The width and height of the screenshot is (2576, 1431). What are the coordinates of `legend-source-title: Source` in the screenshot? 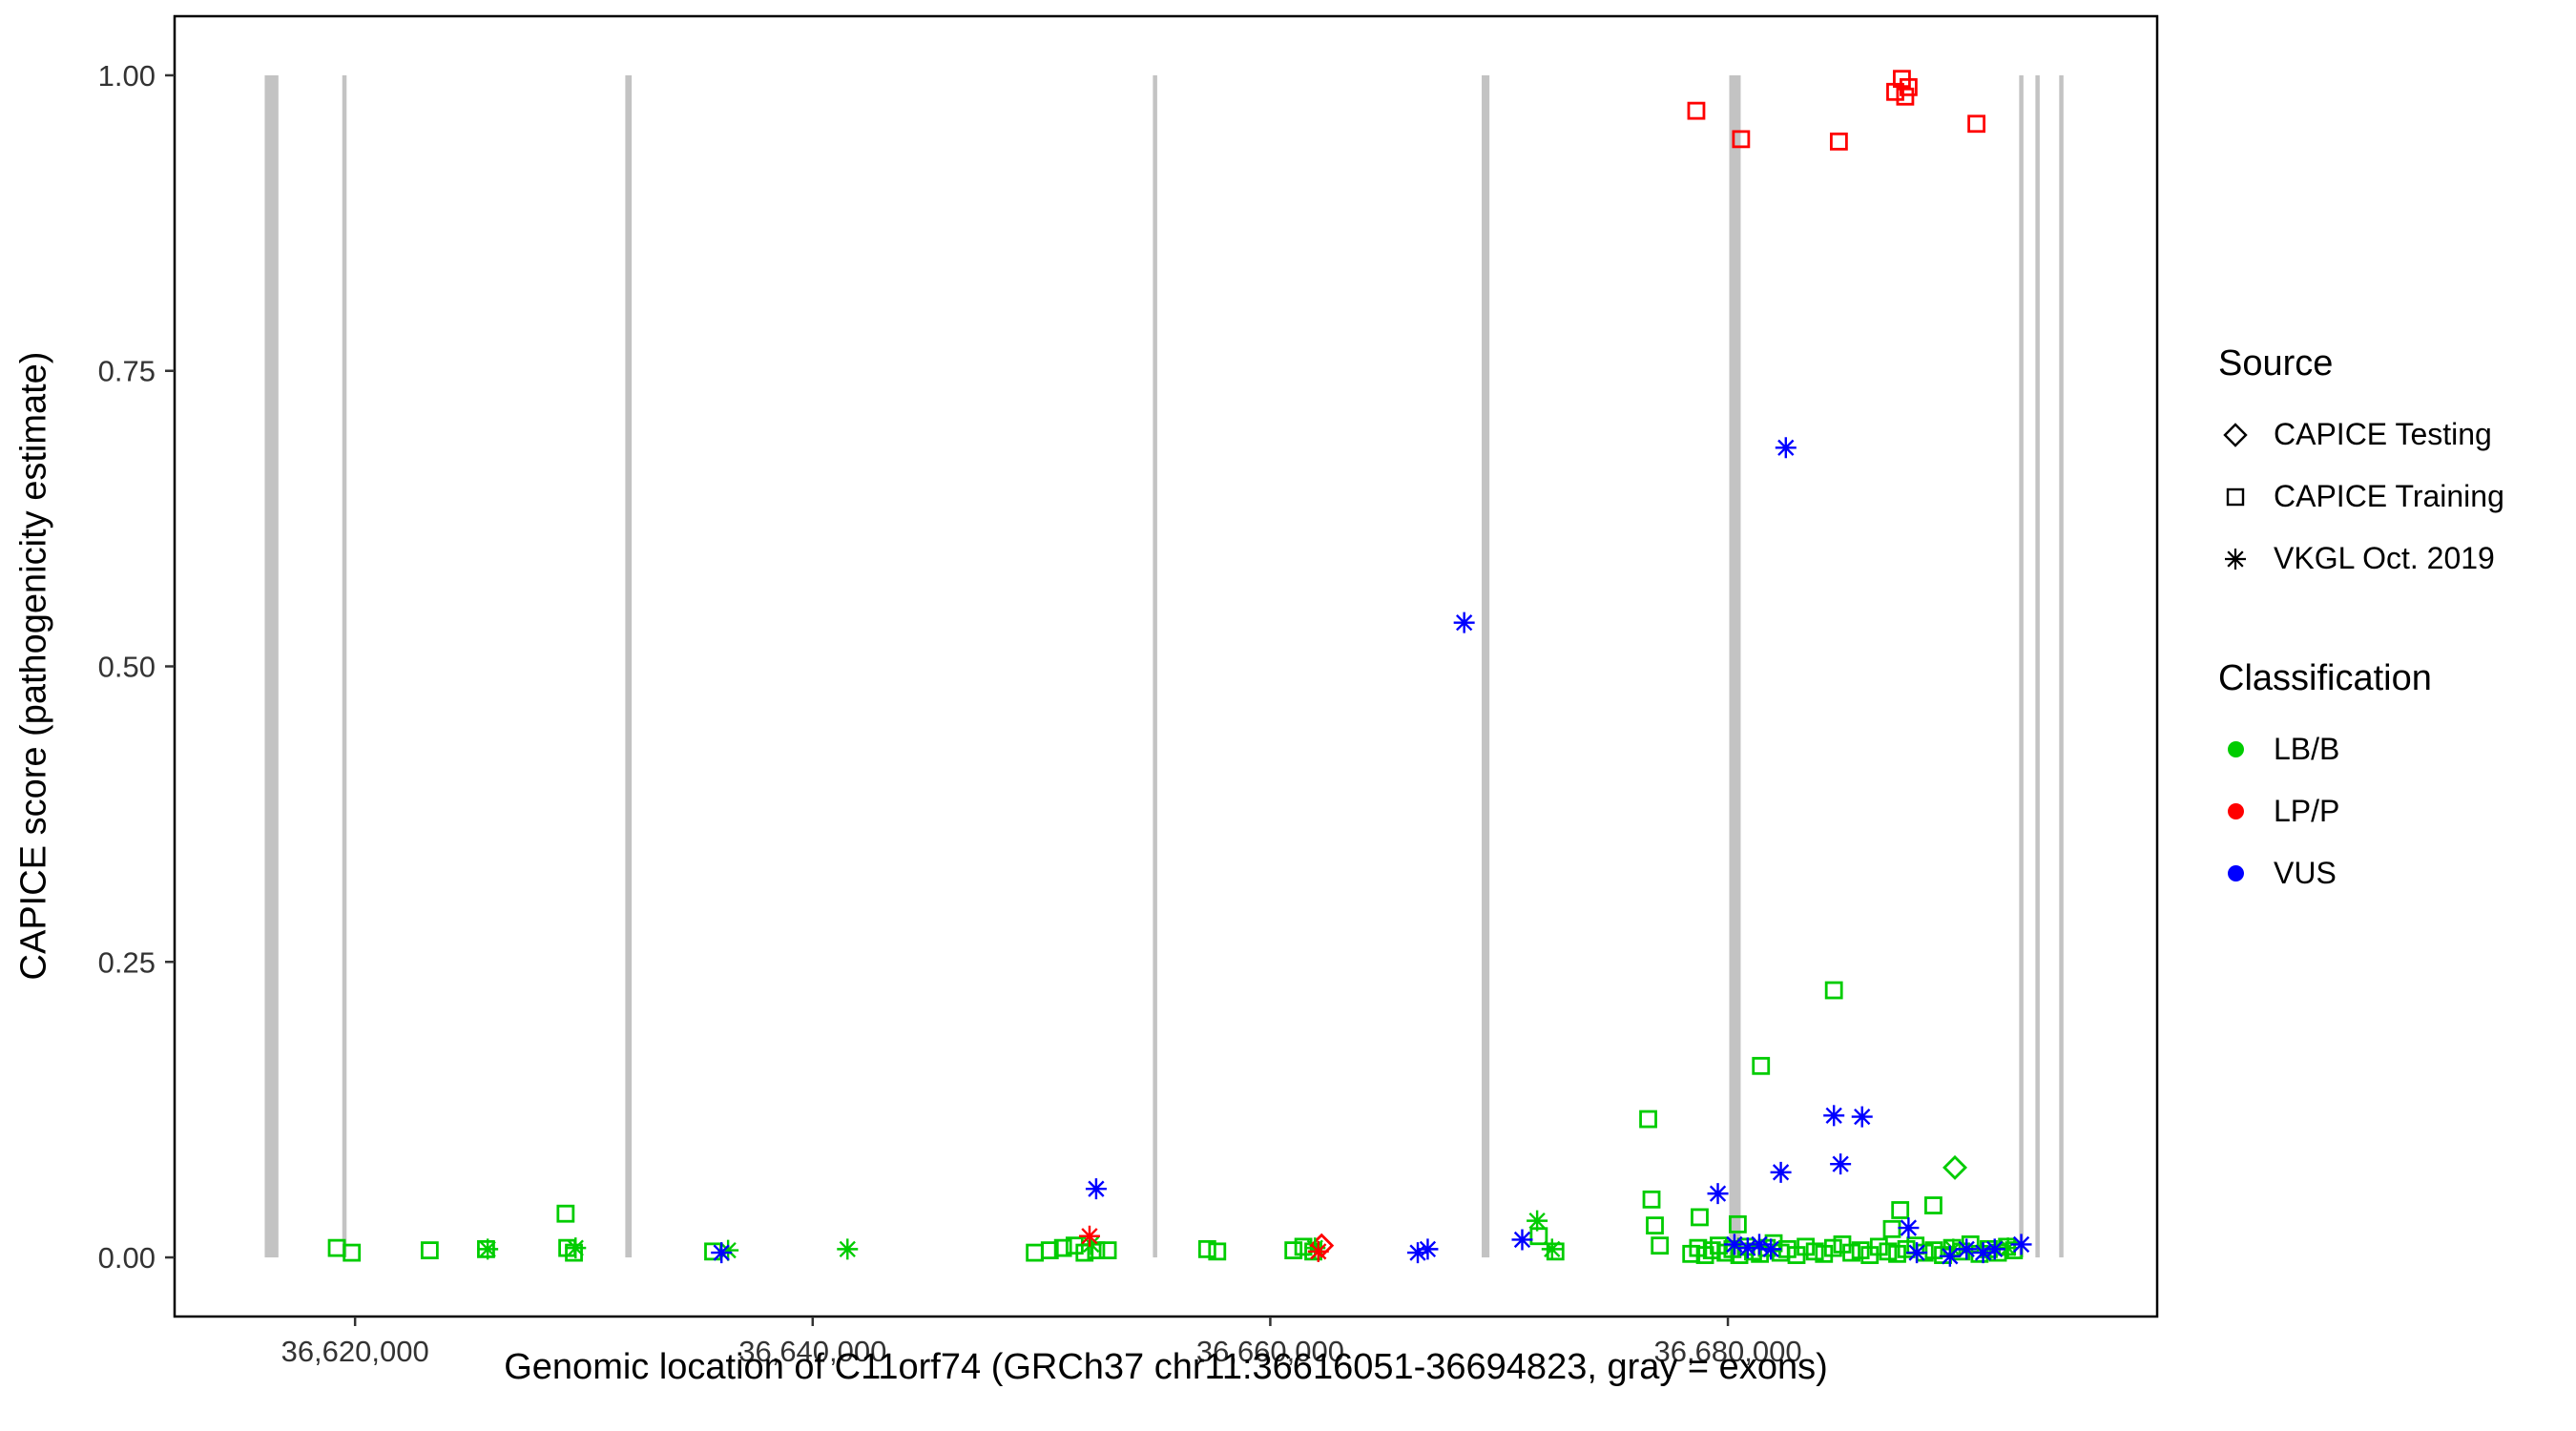 It's located at (2276, 363).